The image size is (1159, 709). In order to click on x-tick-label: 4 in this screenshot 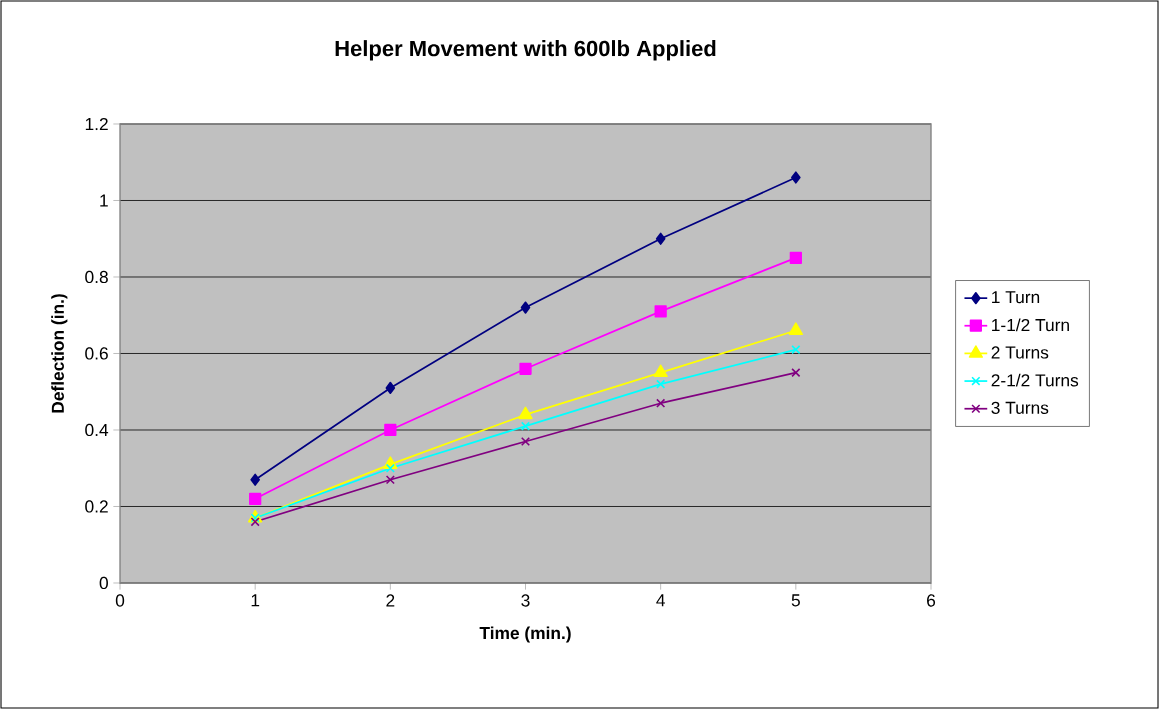, I will do `click(660, 600)`.